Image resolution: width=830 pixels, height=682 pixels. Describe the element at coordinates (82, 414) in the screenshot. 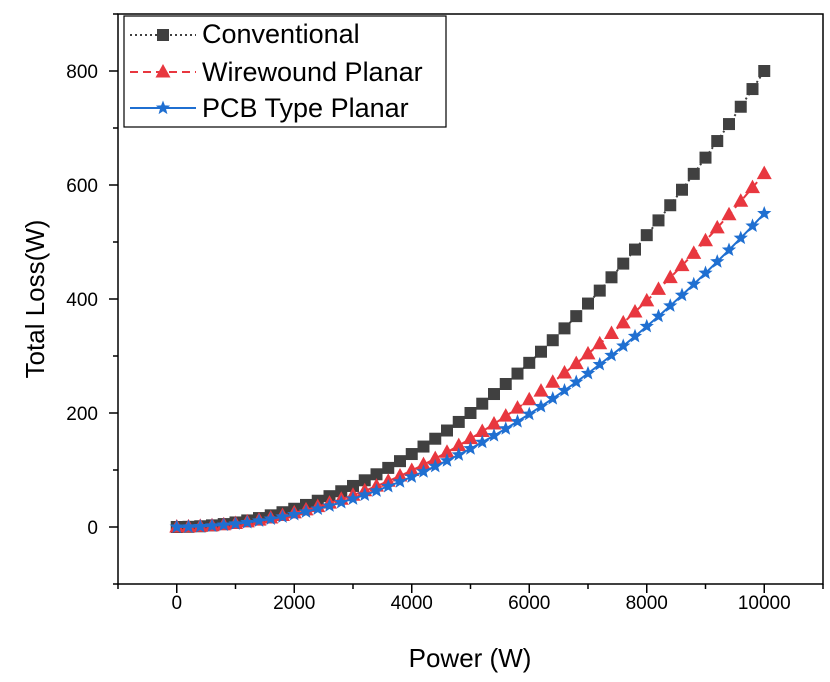

I see `y-tick-label: 200` at that location.